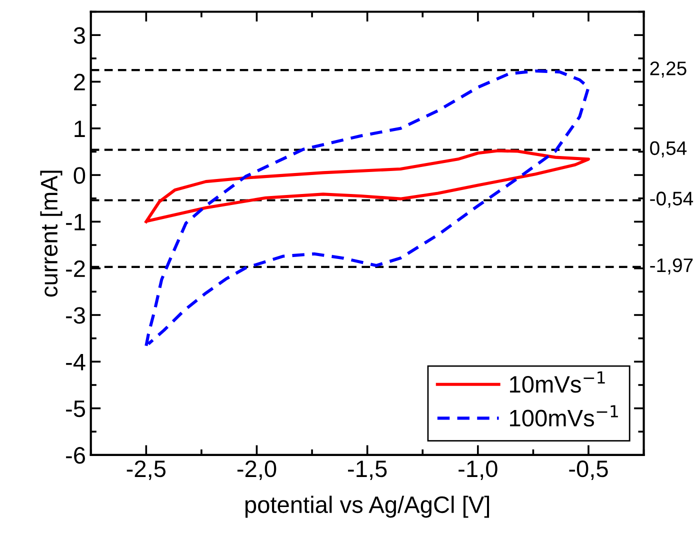  Describe the element at coordinates (671, 266) in the screenshot. I see `ref-line-label: -1,97` at that location.